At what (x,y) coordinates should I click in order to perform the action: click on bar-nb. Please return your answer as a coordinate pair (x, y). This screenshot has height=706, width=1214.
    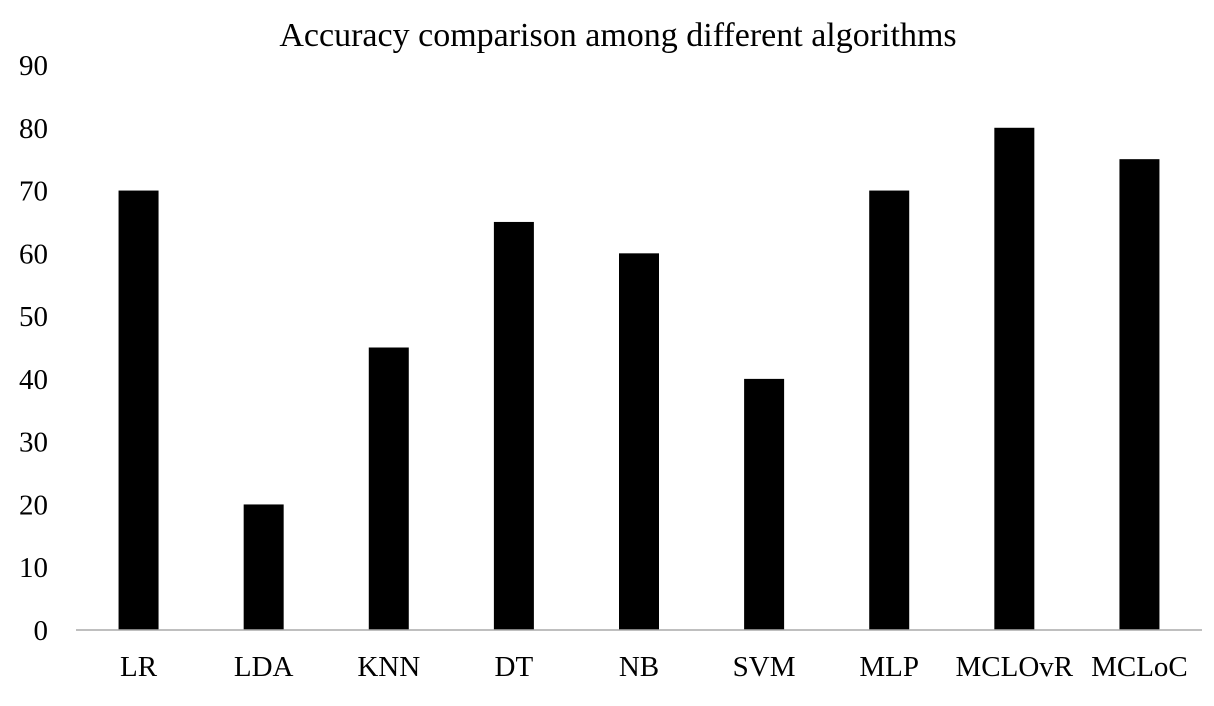
    Looking at the image, I should click on (639, 442).